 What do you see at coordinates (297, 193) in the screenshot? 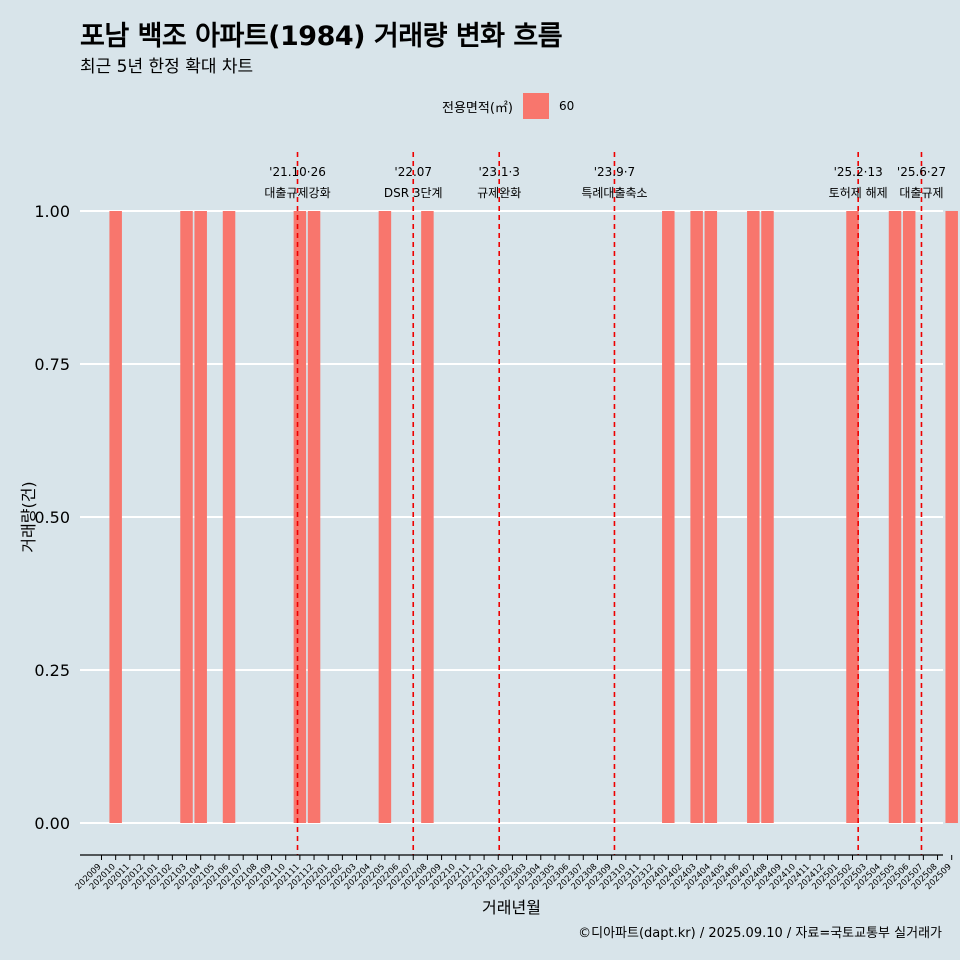
I see `event-name-label: 대출규제강화` at bounding box center [297, 193].